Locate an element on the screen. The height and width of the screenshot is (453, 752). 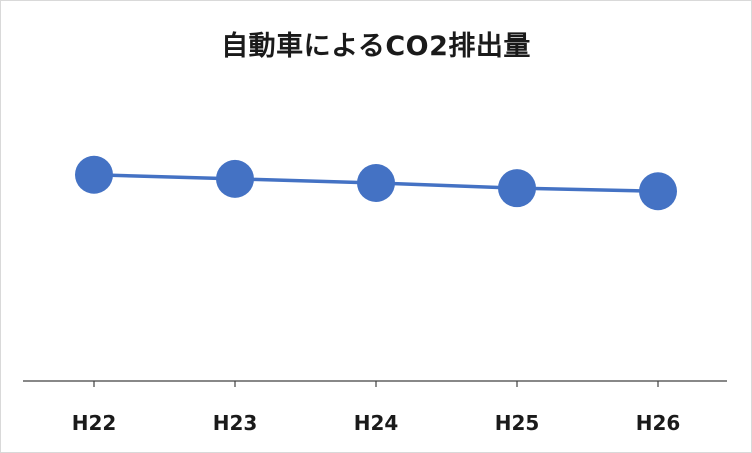
data-point-h25 is located at coordinates (517, 188).